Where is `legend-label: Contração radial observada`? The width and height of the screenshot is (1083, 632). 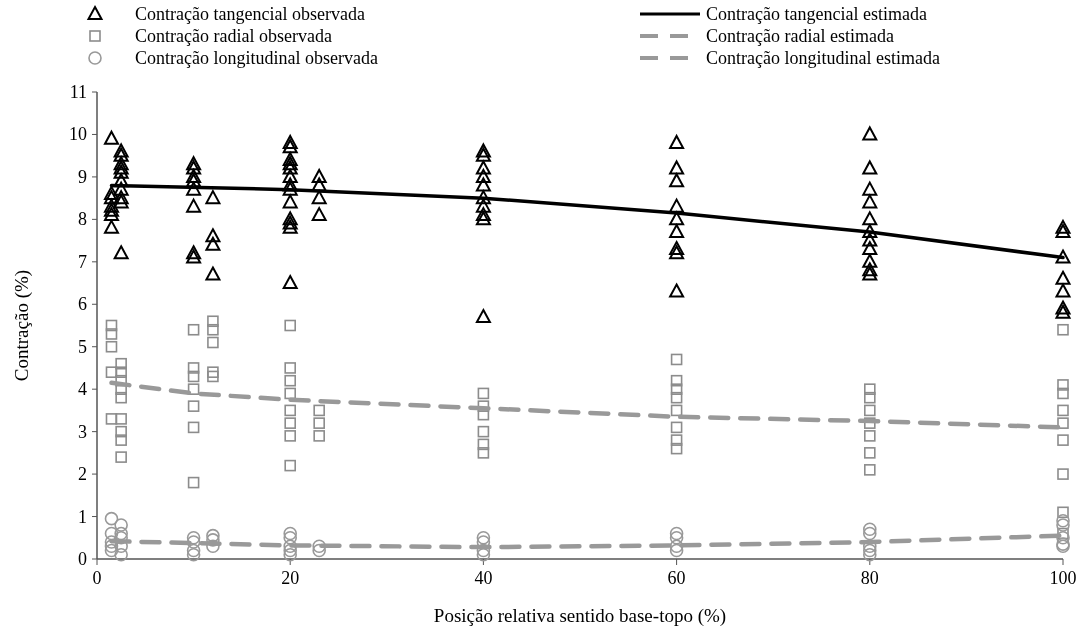 legend-label: Contração radial observada is located at coordinates (233, 36).